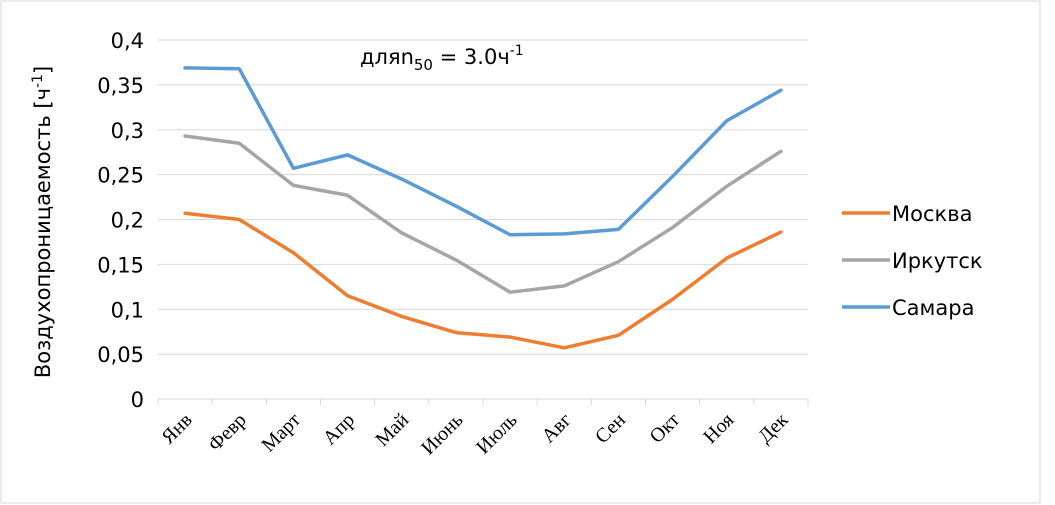 This screenshot has height=505, width=1055. I want to click on y-axis-label: Воздухопроницаемость [ч-1], so click(42, 222).